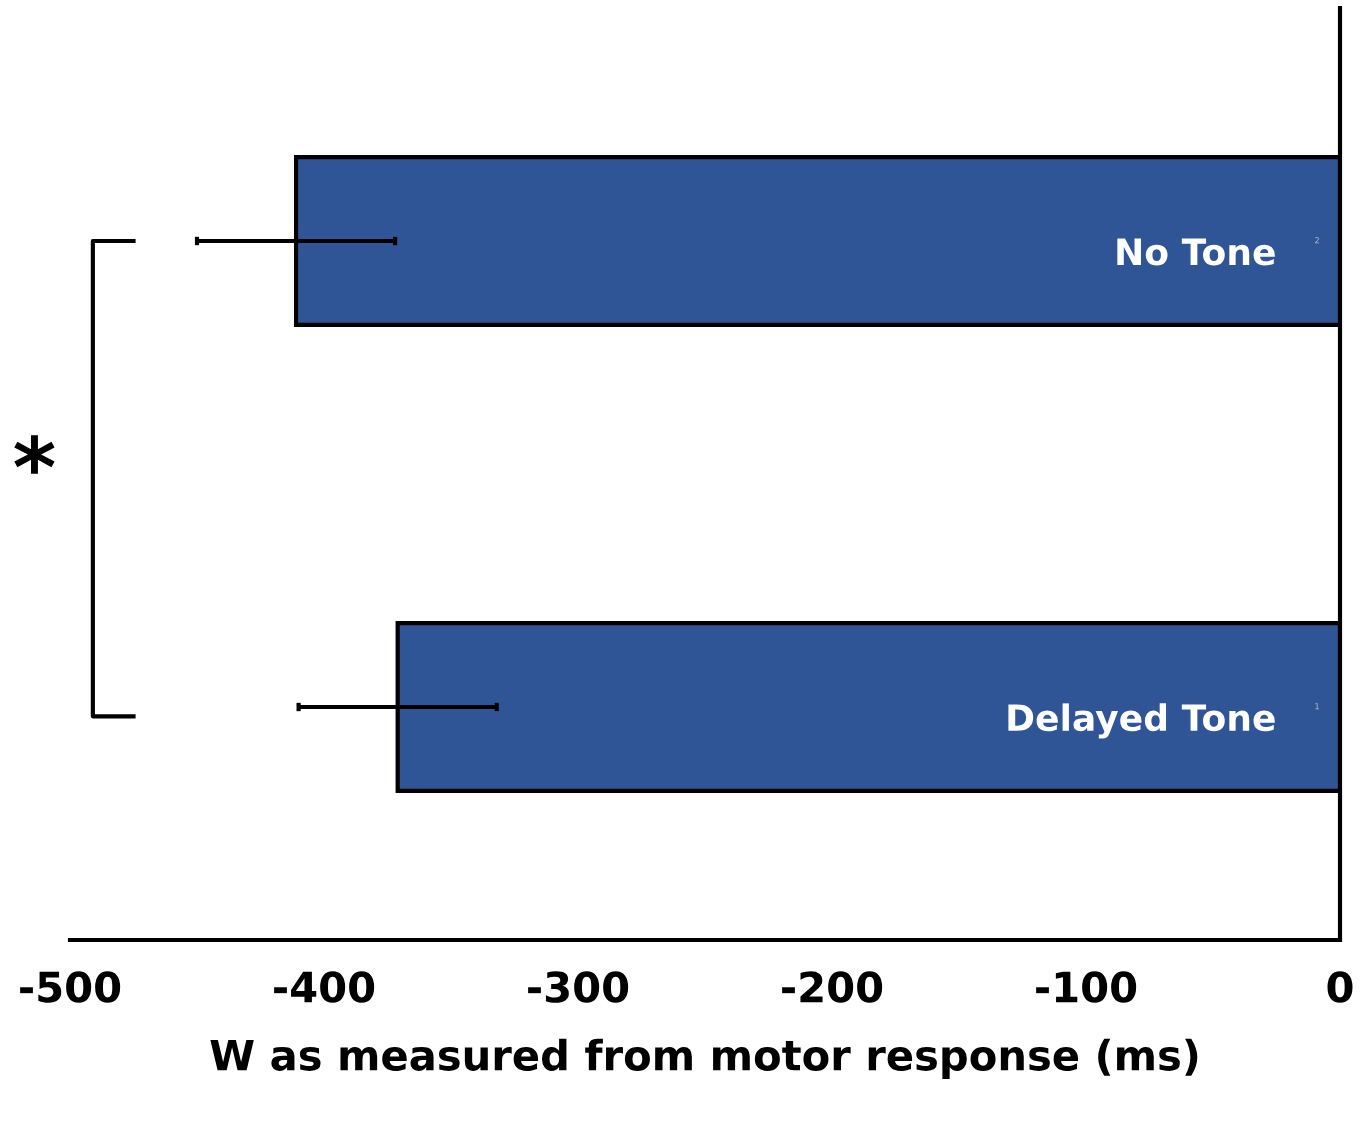 The image size is (1369, 1123). Describe the element at coordinates (1196, 252) in the screenshot. I see `y-tick-label: No Tone` at that location.